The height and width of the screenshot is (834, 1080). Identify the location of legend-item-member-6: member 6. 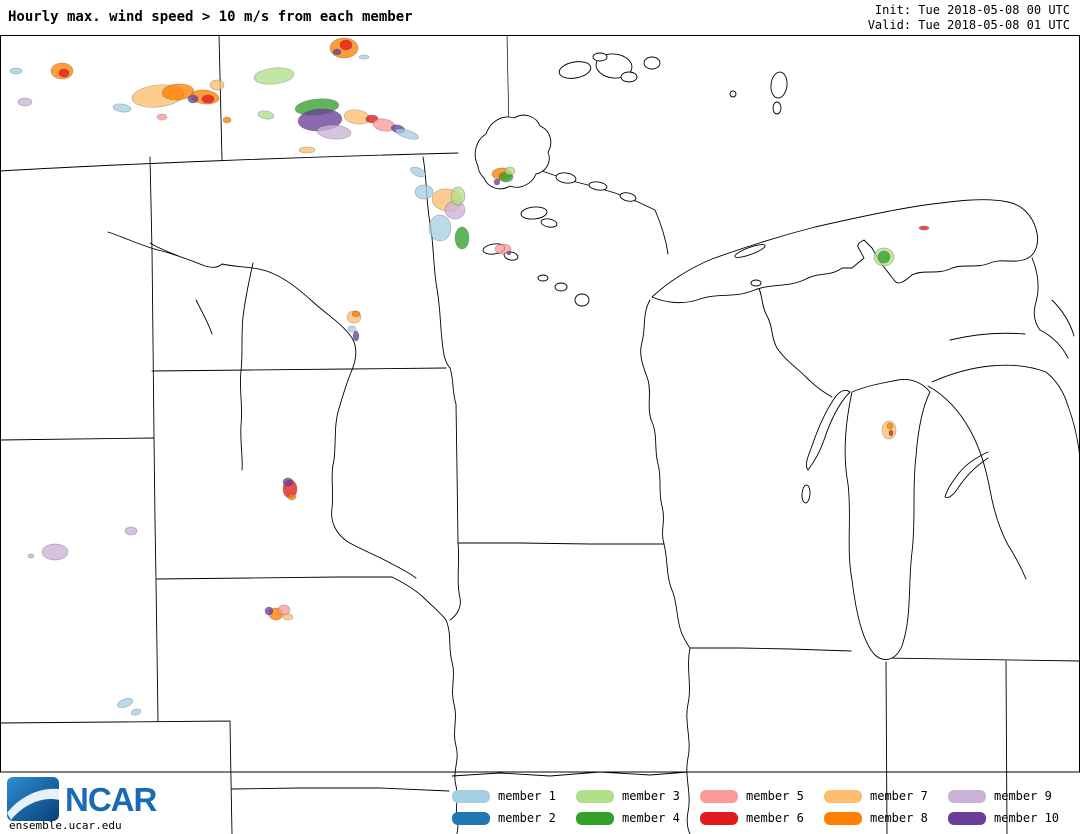
(762, 818).